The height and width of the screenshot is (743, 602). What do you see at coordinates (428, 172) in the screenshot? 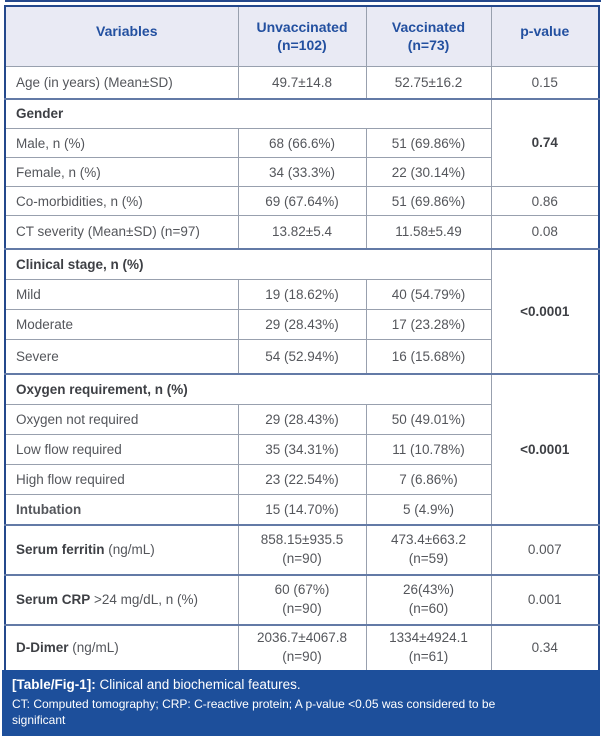
I see `row-female-vaccinated: 22 (30.14%)` at bounding box center [428, 172].